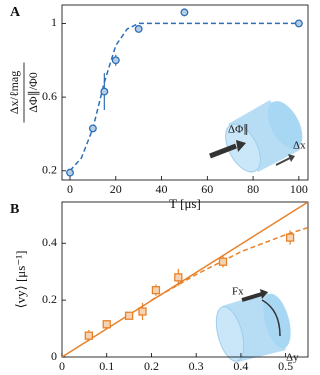 Image resolution: width=320 pixels, height=375 pixels. What do you see at coordinates (49, 96) in the screenshot?
I see `y-tick-label: 0.6` at bounding box center [49, 96].